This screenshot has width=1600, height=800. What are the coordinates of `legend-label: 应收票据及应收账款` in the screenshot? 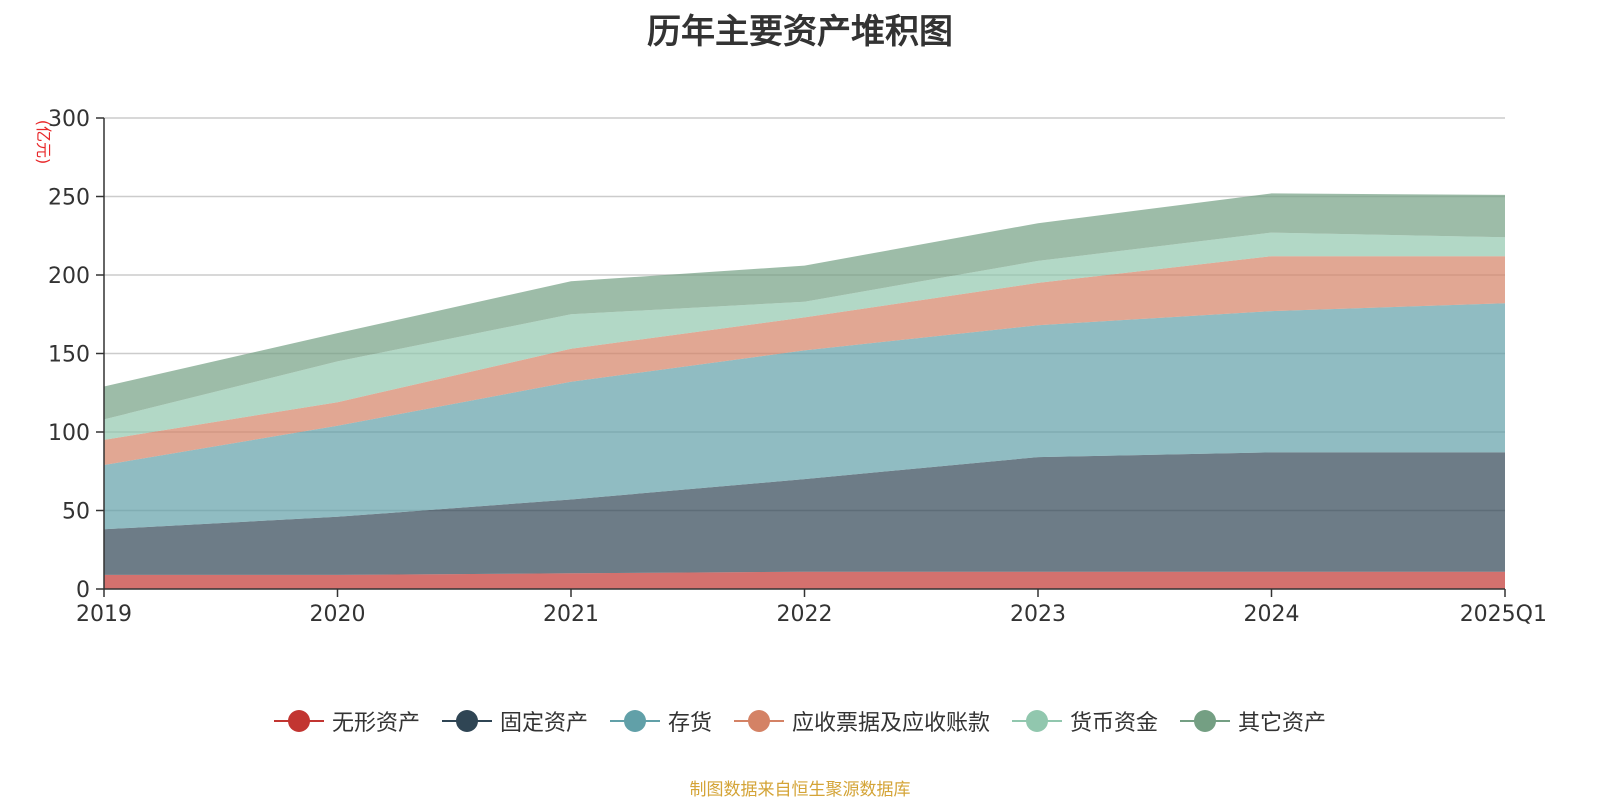 It's located at (891, 723).